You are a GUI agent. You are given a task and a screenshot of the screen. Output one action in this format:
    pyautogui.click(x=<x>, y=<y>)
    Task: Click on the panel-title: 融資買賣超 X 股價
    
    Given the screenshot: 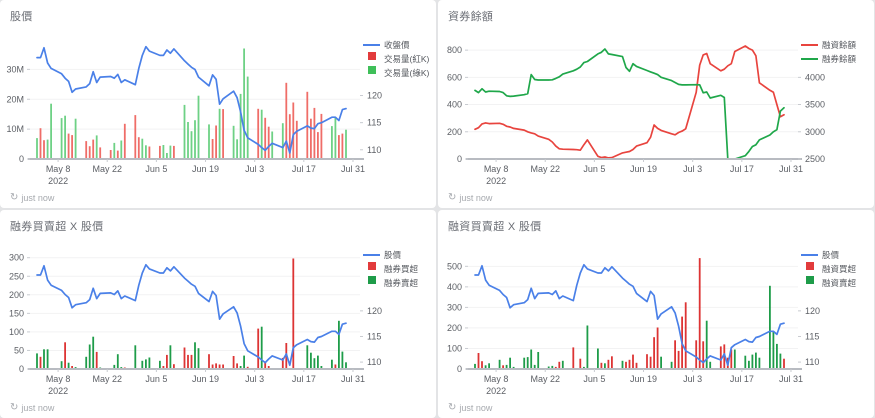 What is the action you would take?
    pyautogui.click(x=495, y=227)
    